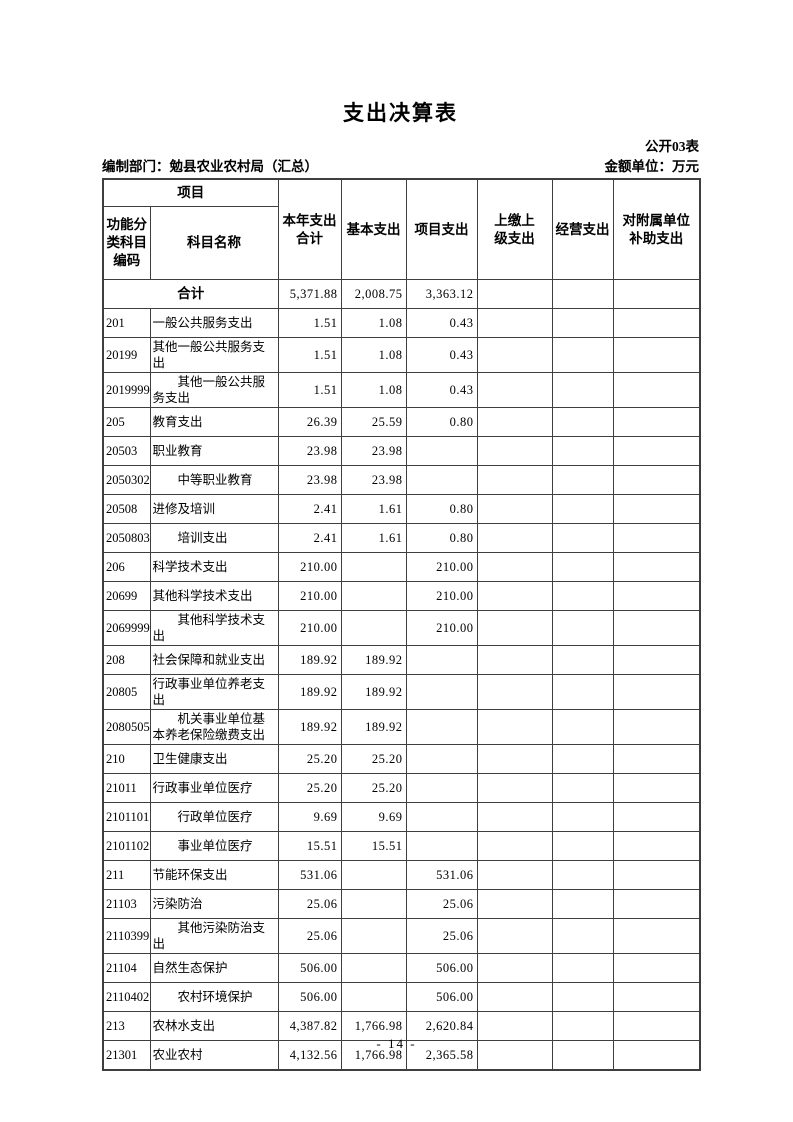 The height and width of the screenshot is (1122, 793). I want to click on table-row: 2110402 农村环境保护 506.00 506.00, so click(401, 997).